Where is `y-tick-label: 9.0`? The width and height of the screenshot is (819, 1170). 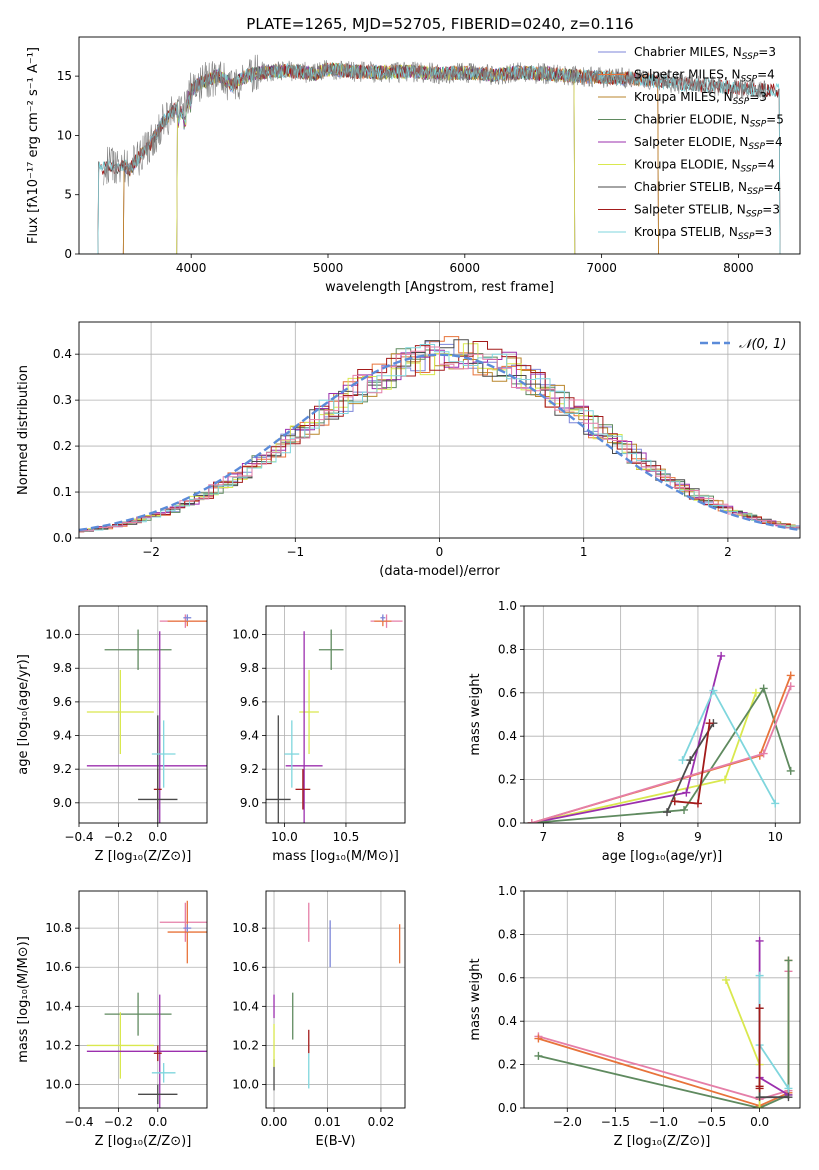
y-tick-label: 9.0 is located at coordinates (62, 803).